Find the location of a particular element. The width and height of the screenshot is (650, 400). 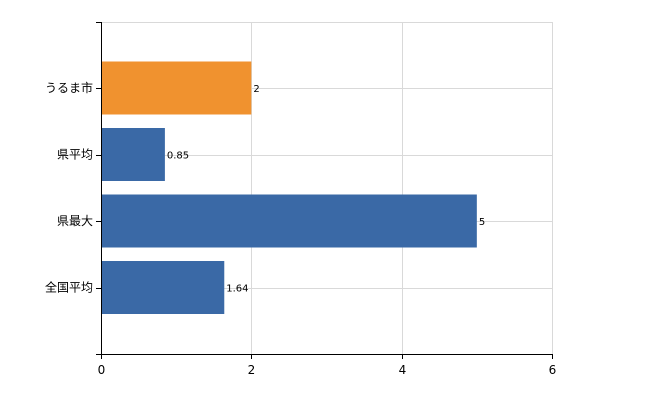

x-tick-label-0: 0 is located at coordinates (102, 370).